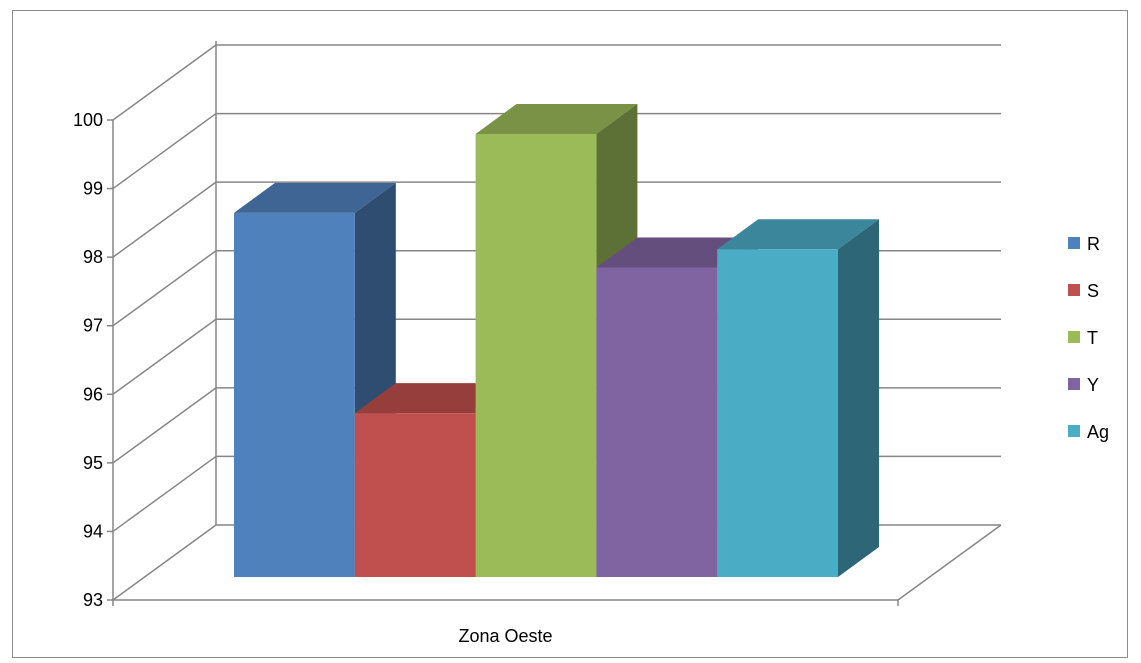 Image resolution: width=1141 pixels, height=663 pixels. What do you see at coordinates (164, 562) in the screenshot?
I see `floor-edge-left` at bounding box center [164, 562].